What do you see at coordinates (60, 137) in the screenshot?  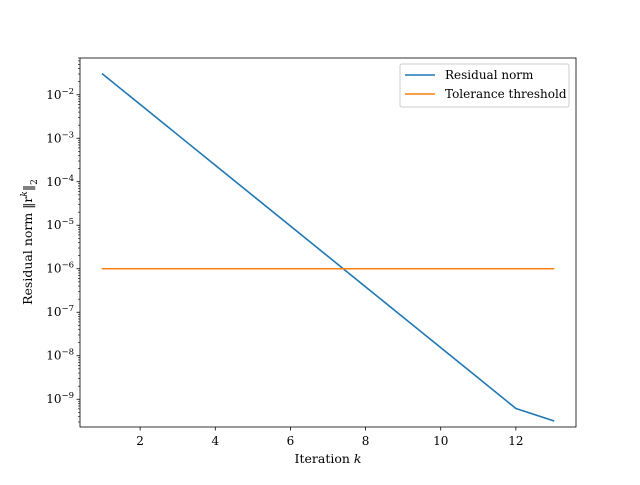 I see `y-tick-label: 10⁻³` at bounding box center [60, 137].